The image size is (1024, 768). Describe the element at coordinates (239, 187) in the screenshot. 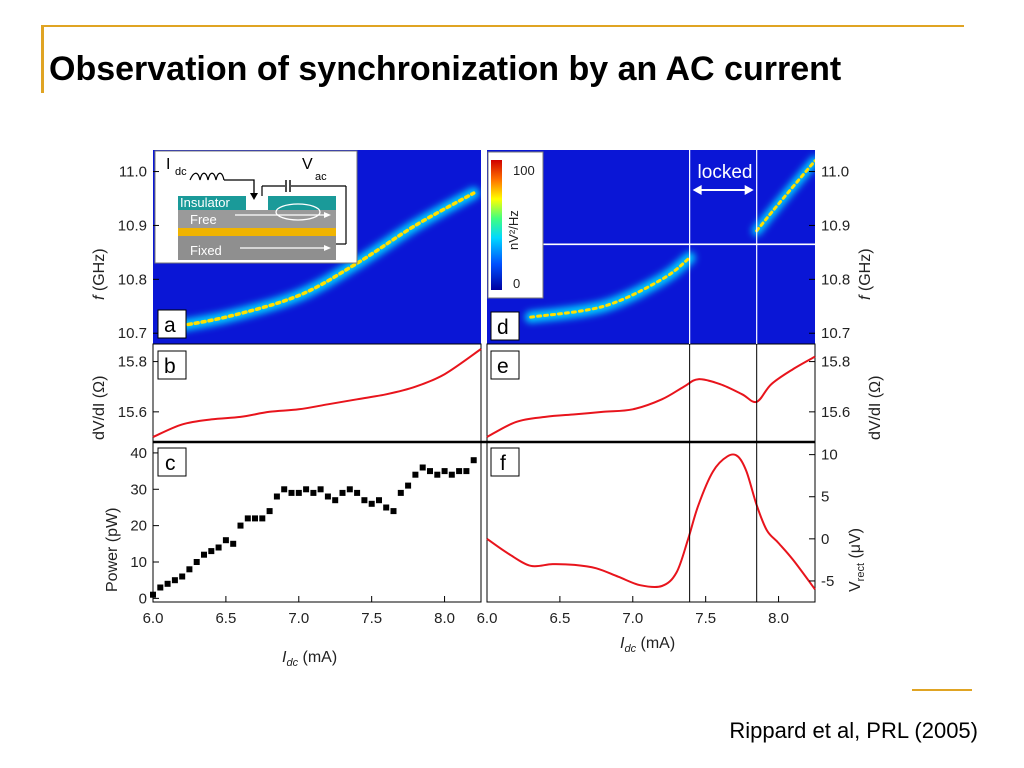

I see `current-wire` at that location.